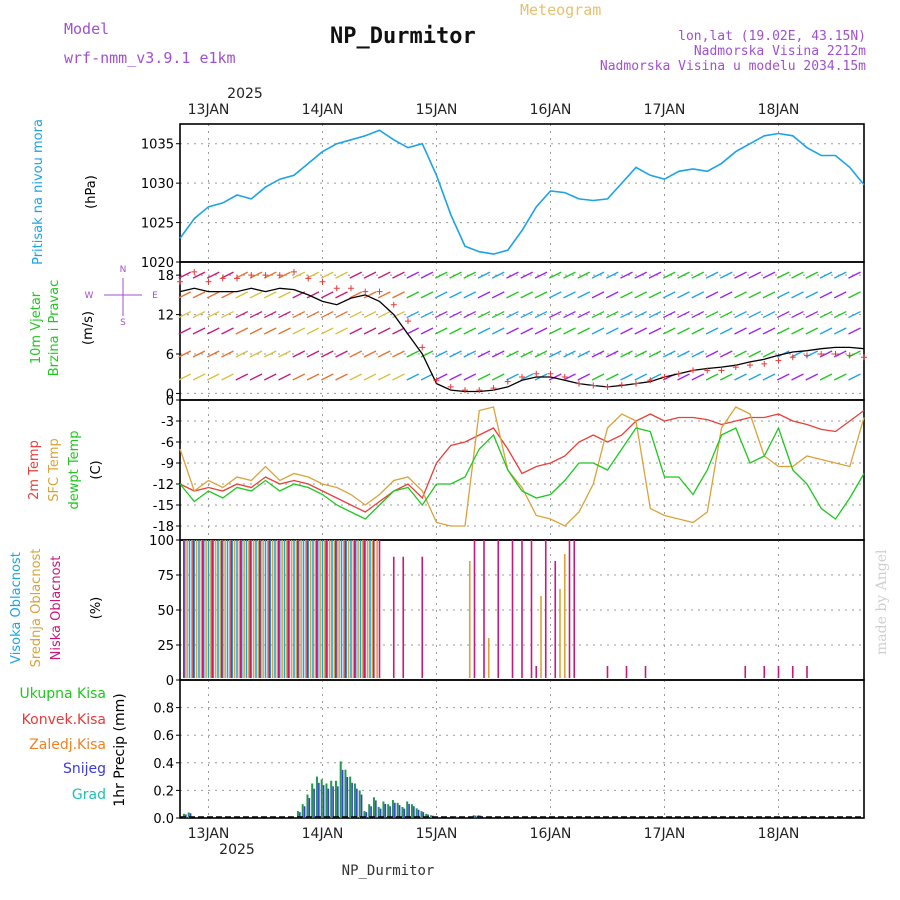 The image size is (900, 900). I want to click on top-date-label: 18JAN, so click(779, 110).